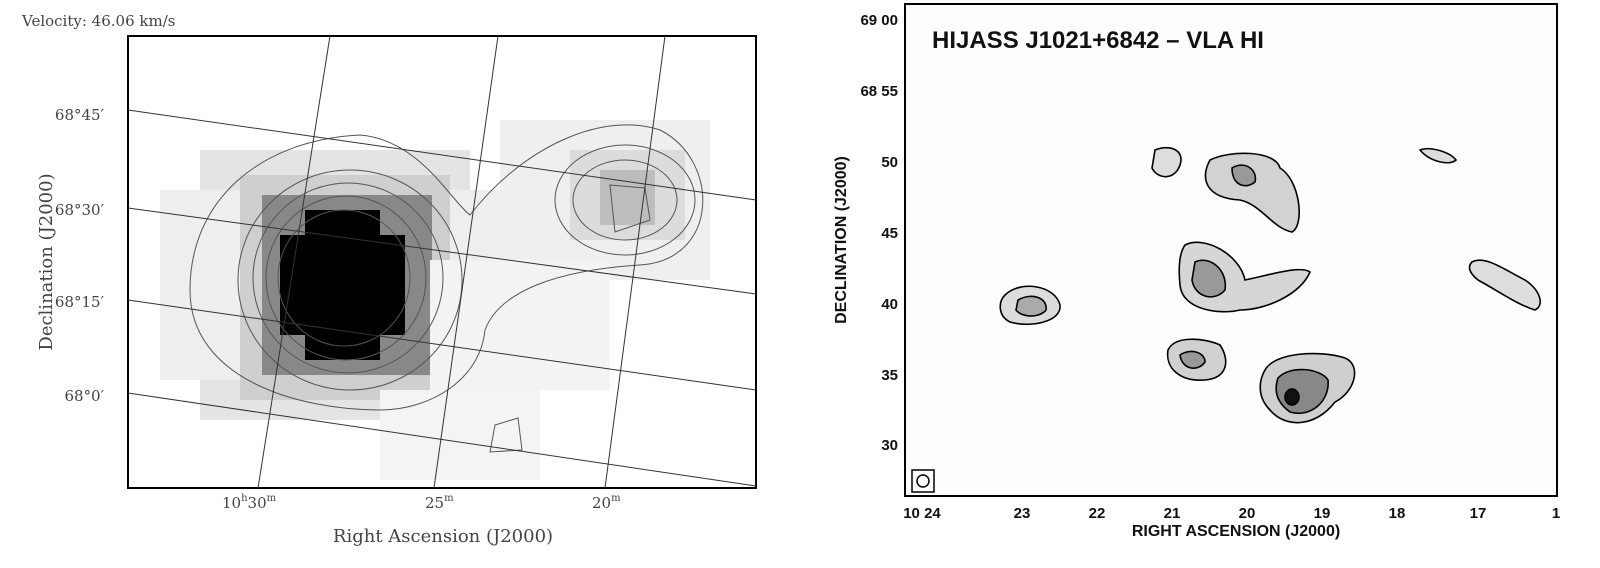 The image size is (1600, 568). I want to click on x-tick-label: 23, so click(1022, 513).